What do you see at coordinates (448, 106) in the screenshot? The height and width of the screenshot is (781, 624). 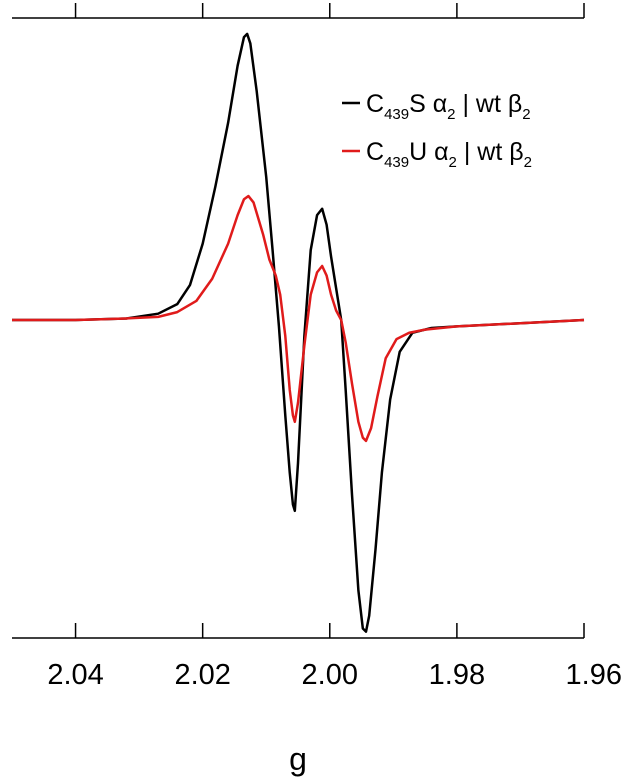 I see `legend-label-1: C439S α2 | wt β2` at bounding box center [448, 106].